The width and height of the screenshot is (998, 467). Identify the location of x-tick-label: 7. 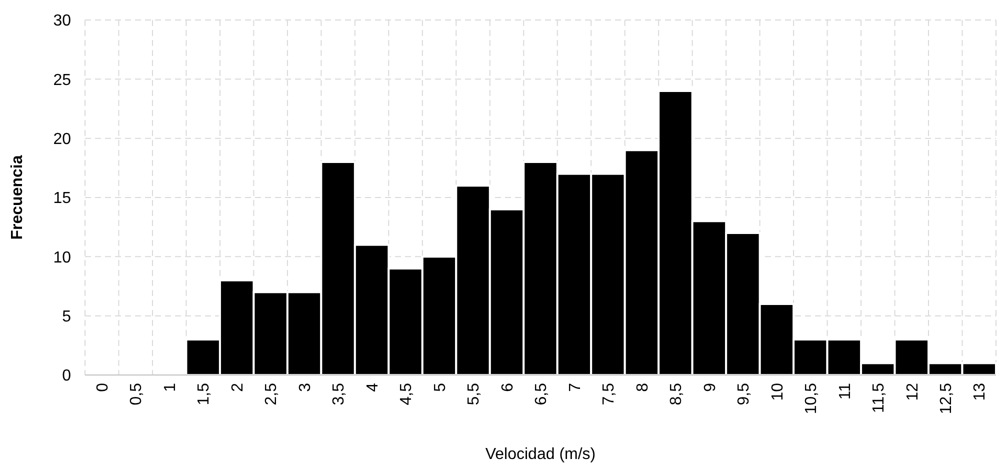
(575, 387).